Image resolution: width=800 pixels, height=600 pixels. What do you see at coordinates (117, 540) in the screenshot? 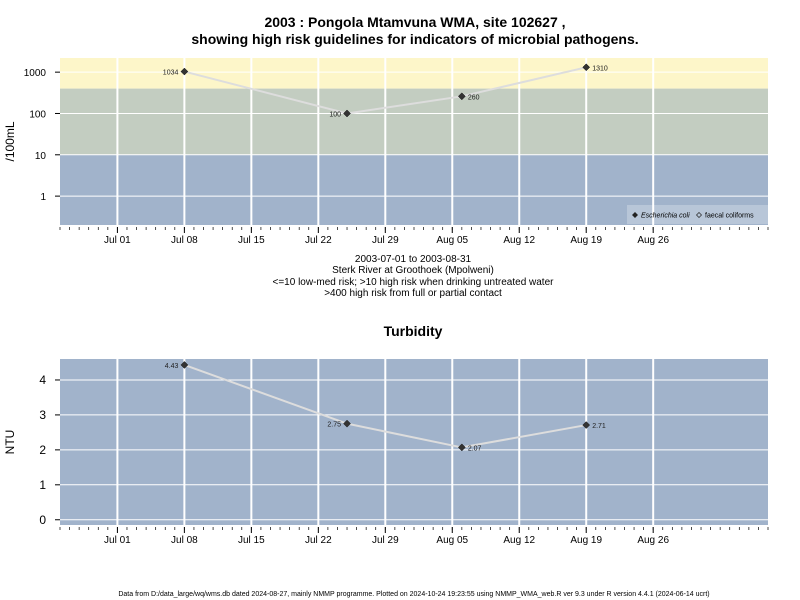
I see `turbidity-xtick-label-0: Jul 01` at bounding box center [117, 540].